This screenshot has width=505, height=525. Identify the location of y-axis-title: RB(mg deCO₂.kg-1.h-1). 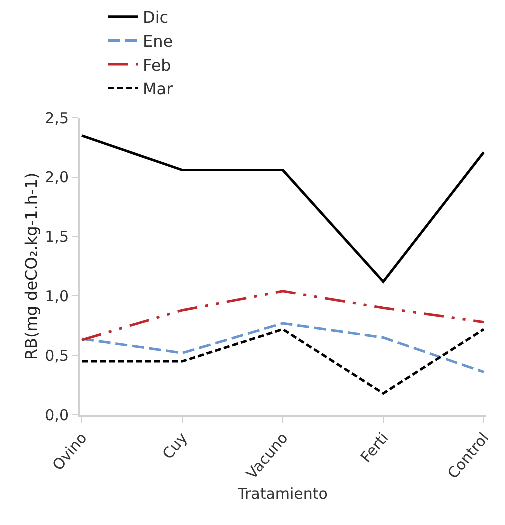
(31, 266).